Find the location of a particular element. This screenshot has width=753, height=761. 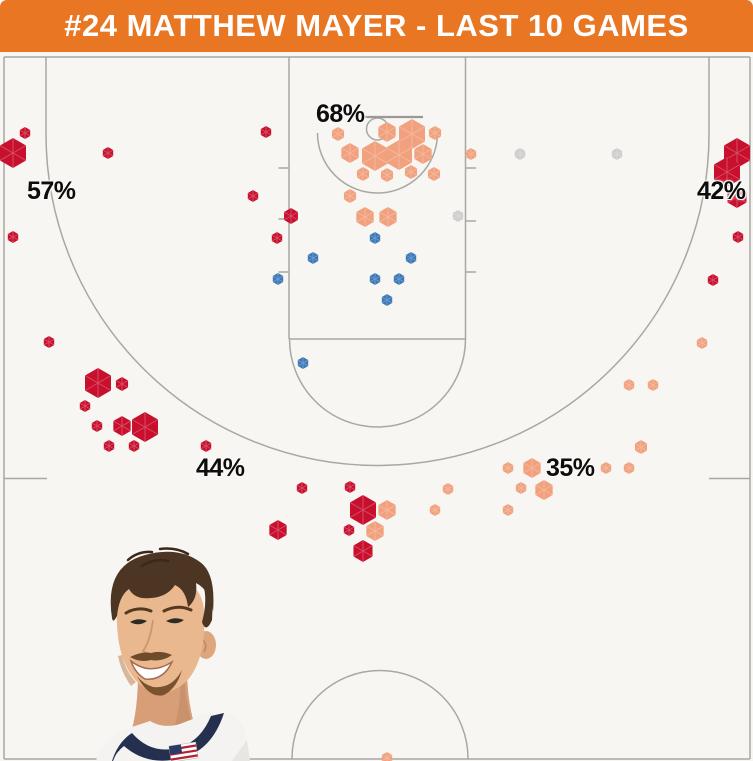

flag-patch is located at coordinates (183, 751).